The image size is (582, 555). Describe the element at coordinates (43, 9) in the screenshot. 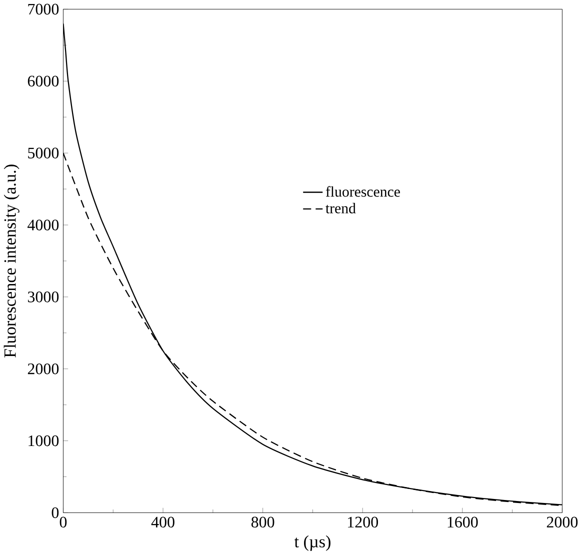

I see `y-tick-label: 7000` at that location.